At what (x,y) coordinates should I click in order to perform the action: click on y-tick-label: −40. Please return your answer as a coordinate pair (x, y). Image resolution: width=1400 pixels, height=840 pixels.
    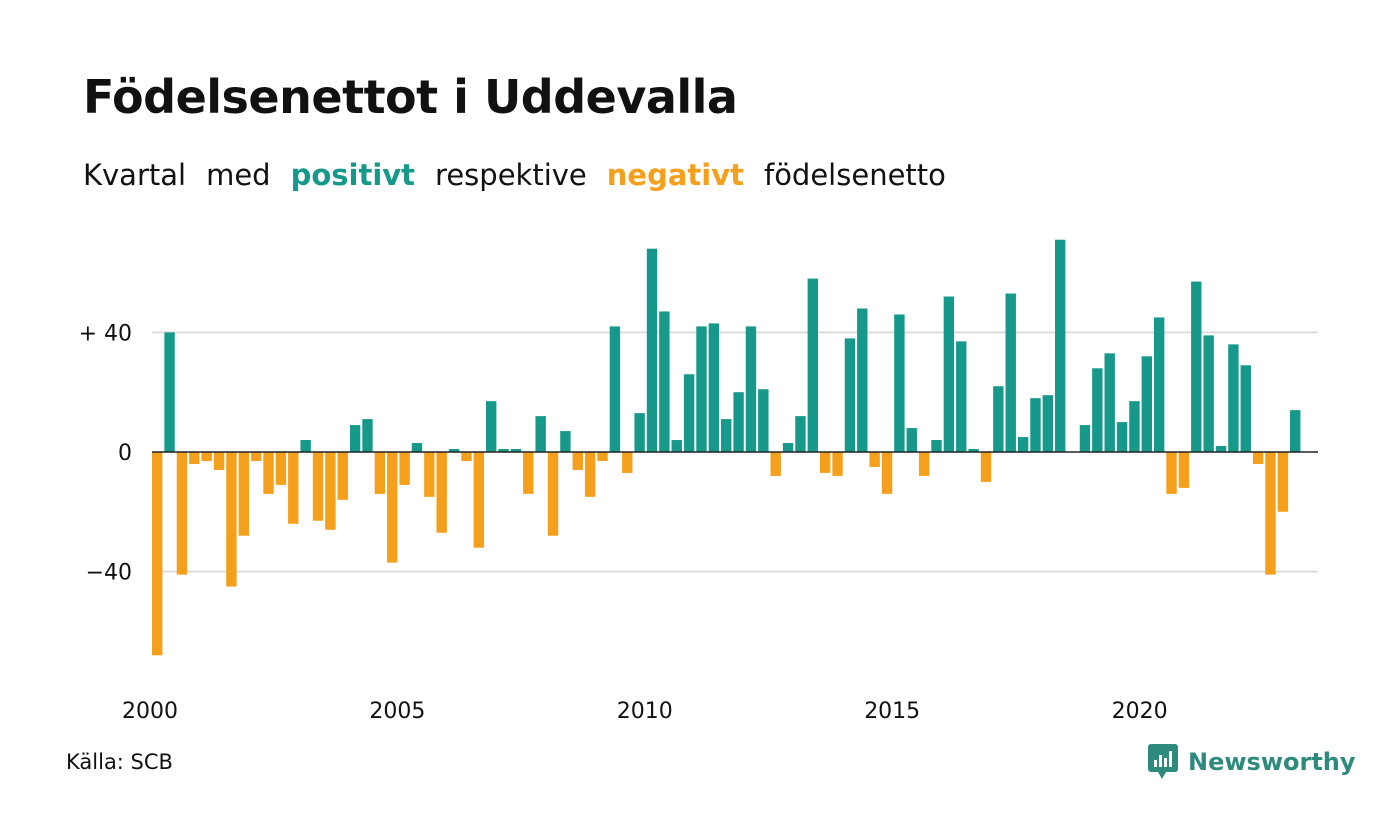
    Looking at the image, I should click on (109, 573).